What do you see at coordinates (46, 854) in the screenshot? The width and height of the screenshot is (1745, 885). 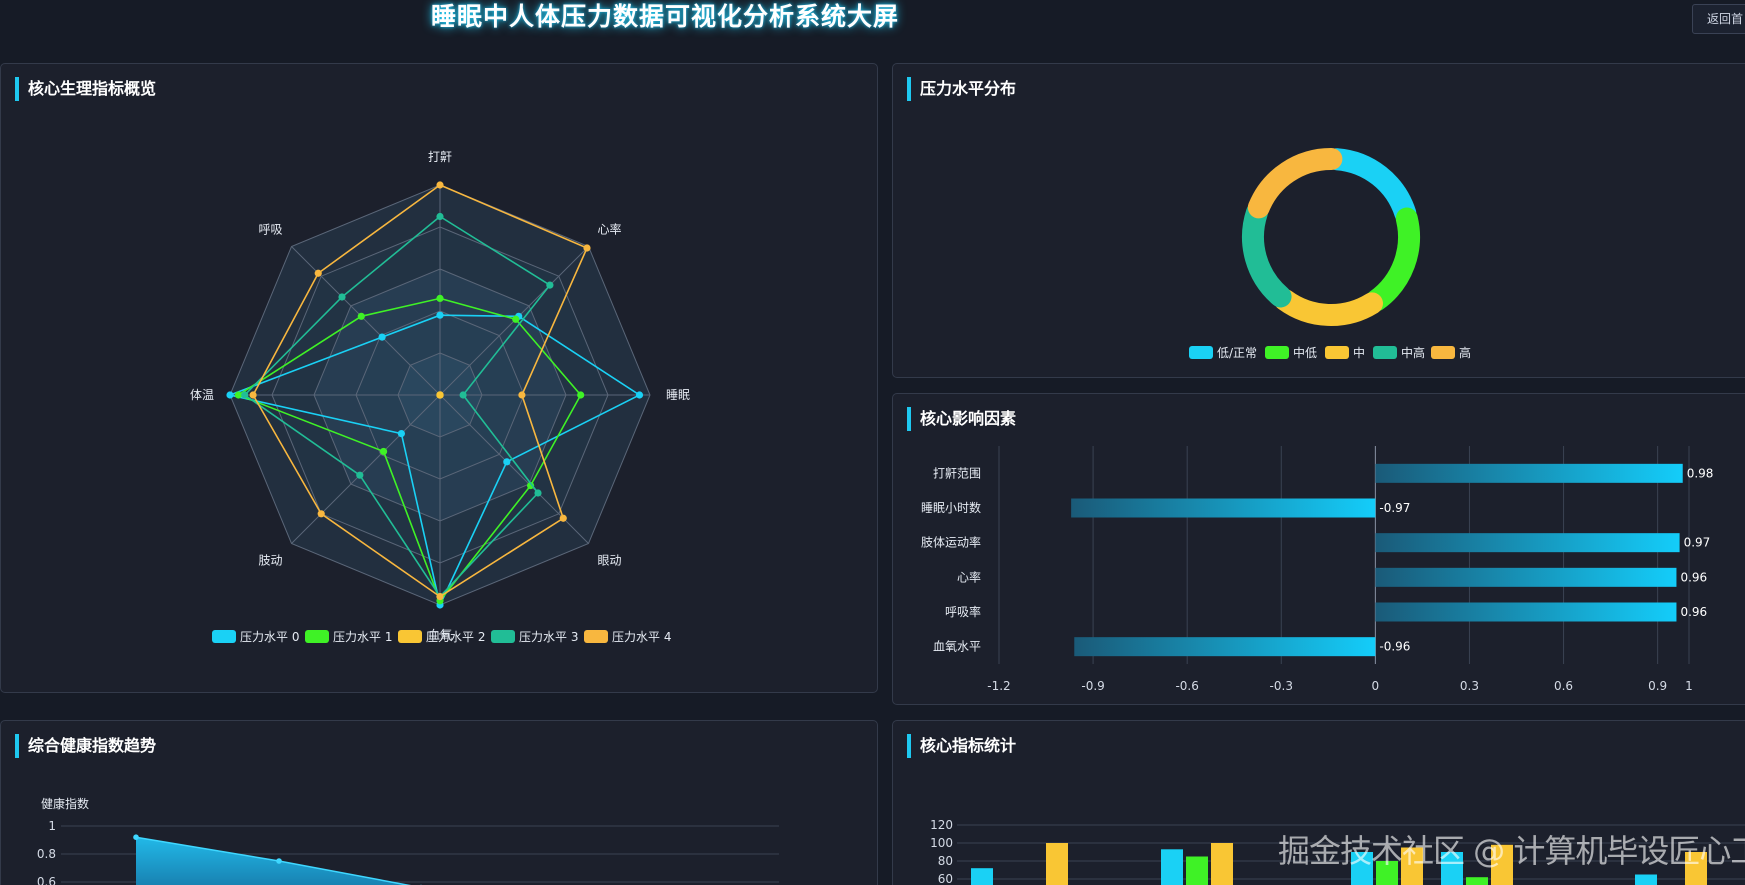 I see `trend-tick-label: 0.8` at bounding box center [46, 854].